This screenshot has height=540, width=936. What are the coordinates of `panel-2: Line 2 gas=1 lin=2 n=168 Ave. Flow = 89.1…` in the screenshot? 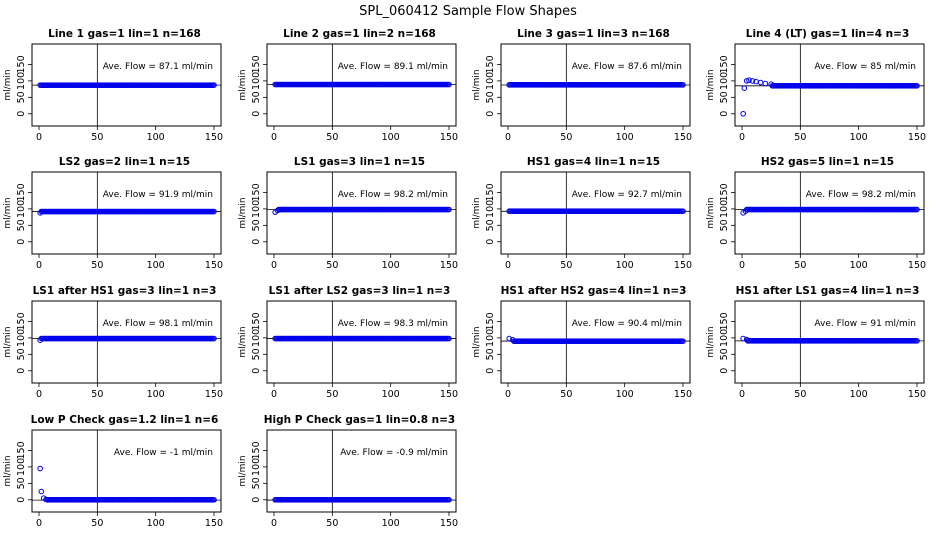 It's located at (348, 85).